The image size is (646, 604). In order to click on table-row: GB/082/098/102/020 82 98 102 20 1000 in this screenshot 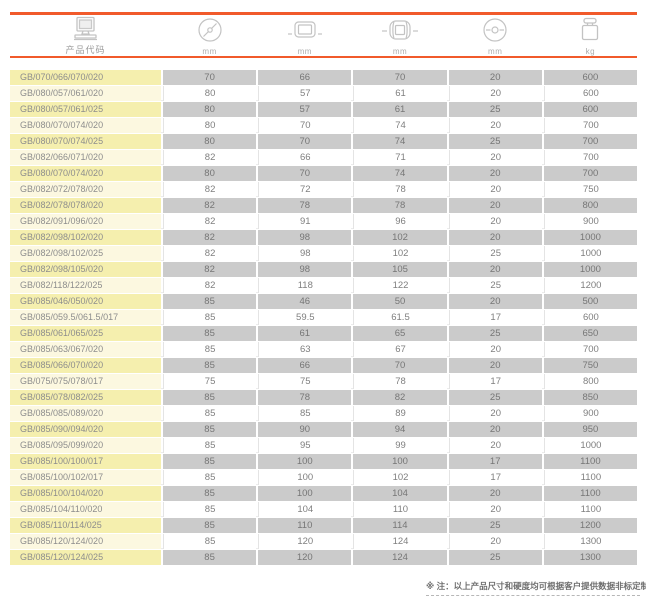, I will do `click(323, 237)`.